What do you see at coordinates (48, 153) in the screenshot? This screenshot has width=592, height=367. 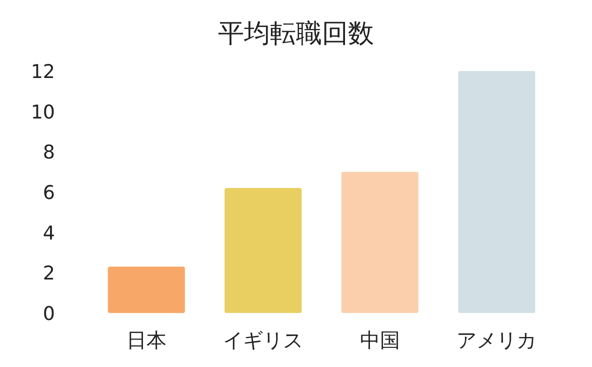 I see `y-tick-label: 8` at bounding box center [48, 153].